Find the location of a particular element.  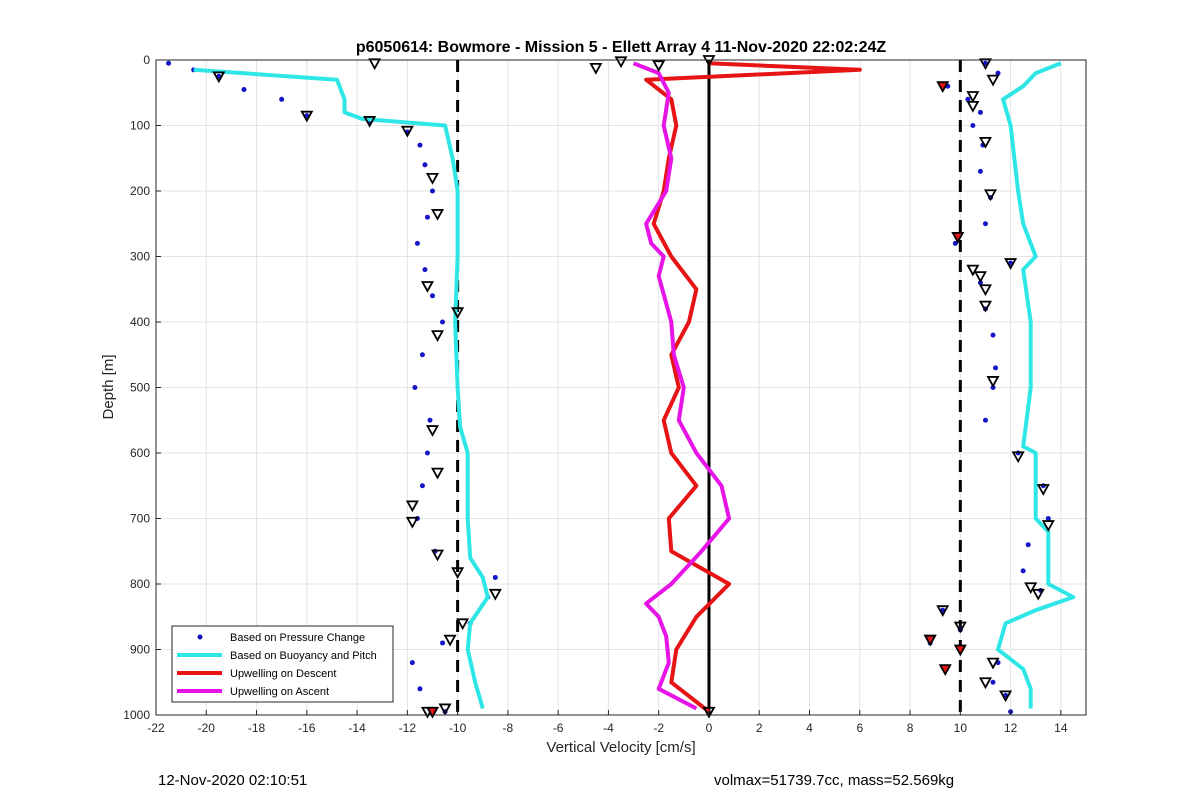

legend-label: Based on Buoyancy and Pitch is located at coordinates (303, 656).